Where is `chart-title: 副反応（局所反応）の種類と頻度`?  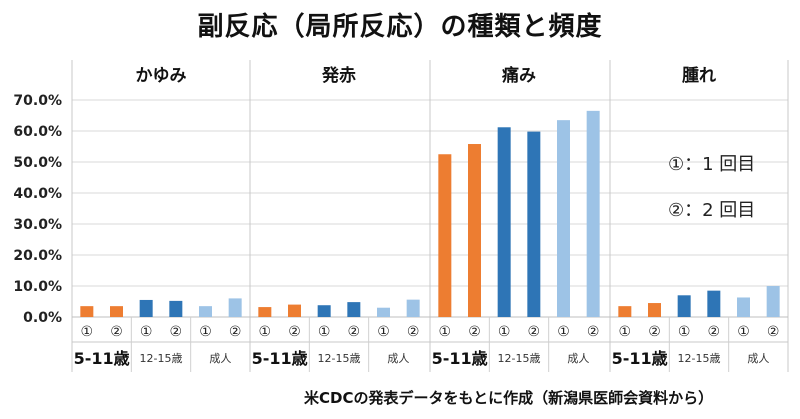 chart-title: 副反応（局所反応）の種類と頻度 is located at coordinates (400, 27).